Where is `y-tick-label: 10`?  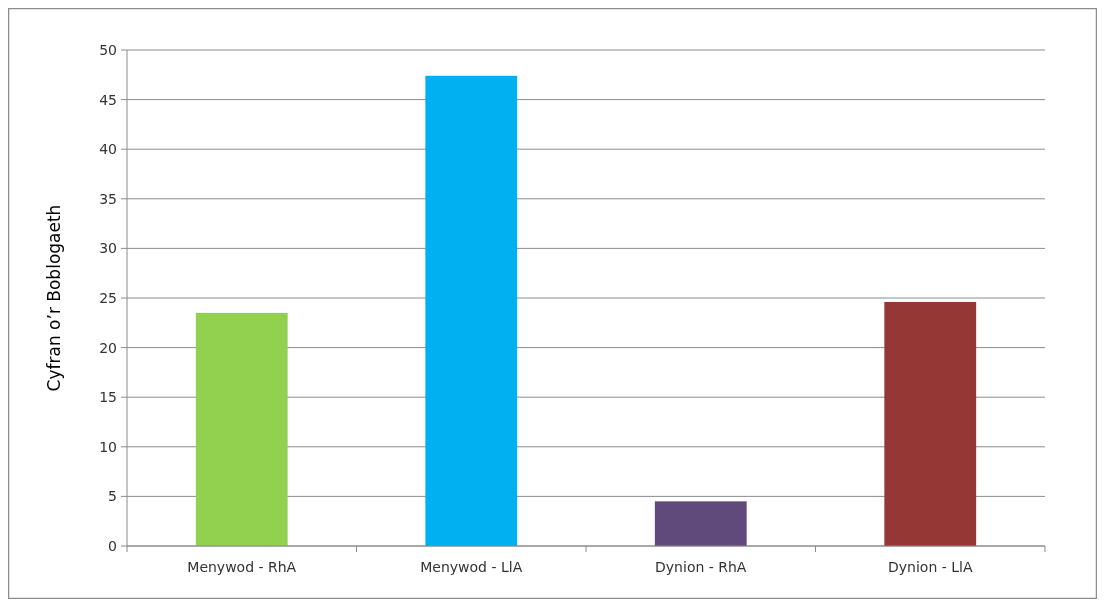 y-tick-label: 10 is located at coordinates (108, 446).